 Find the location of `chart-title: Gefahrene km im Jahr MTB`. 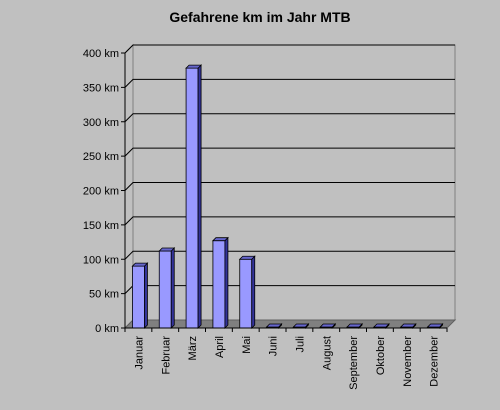

chart-title: Gefahrene km im Jahr MTB is located at coordinates (259, 17).